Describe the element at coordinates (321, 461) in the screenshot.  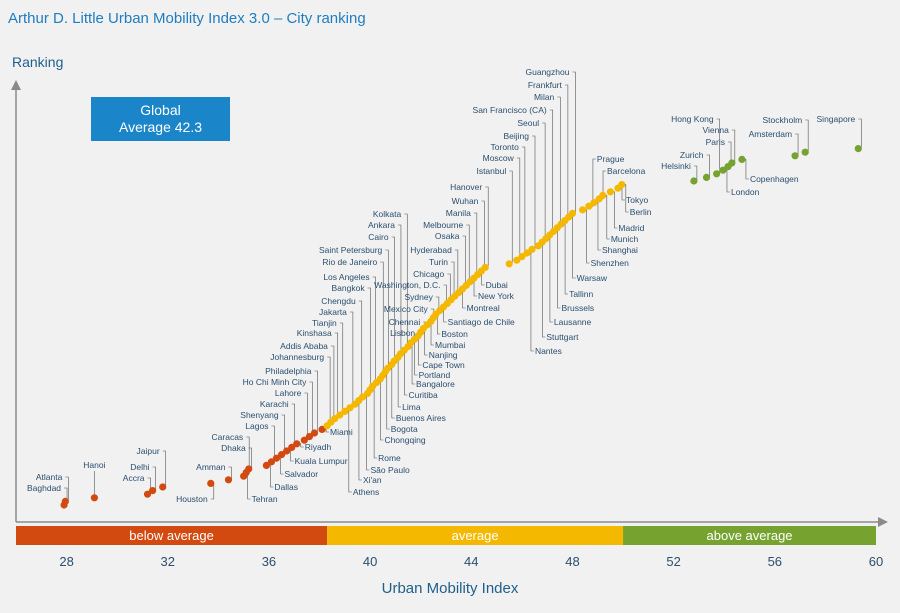
I see `city-label: Kuala Lumpur` at that location.